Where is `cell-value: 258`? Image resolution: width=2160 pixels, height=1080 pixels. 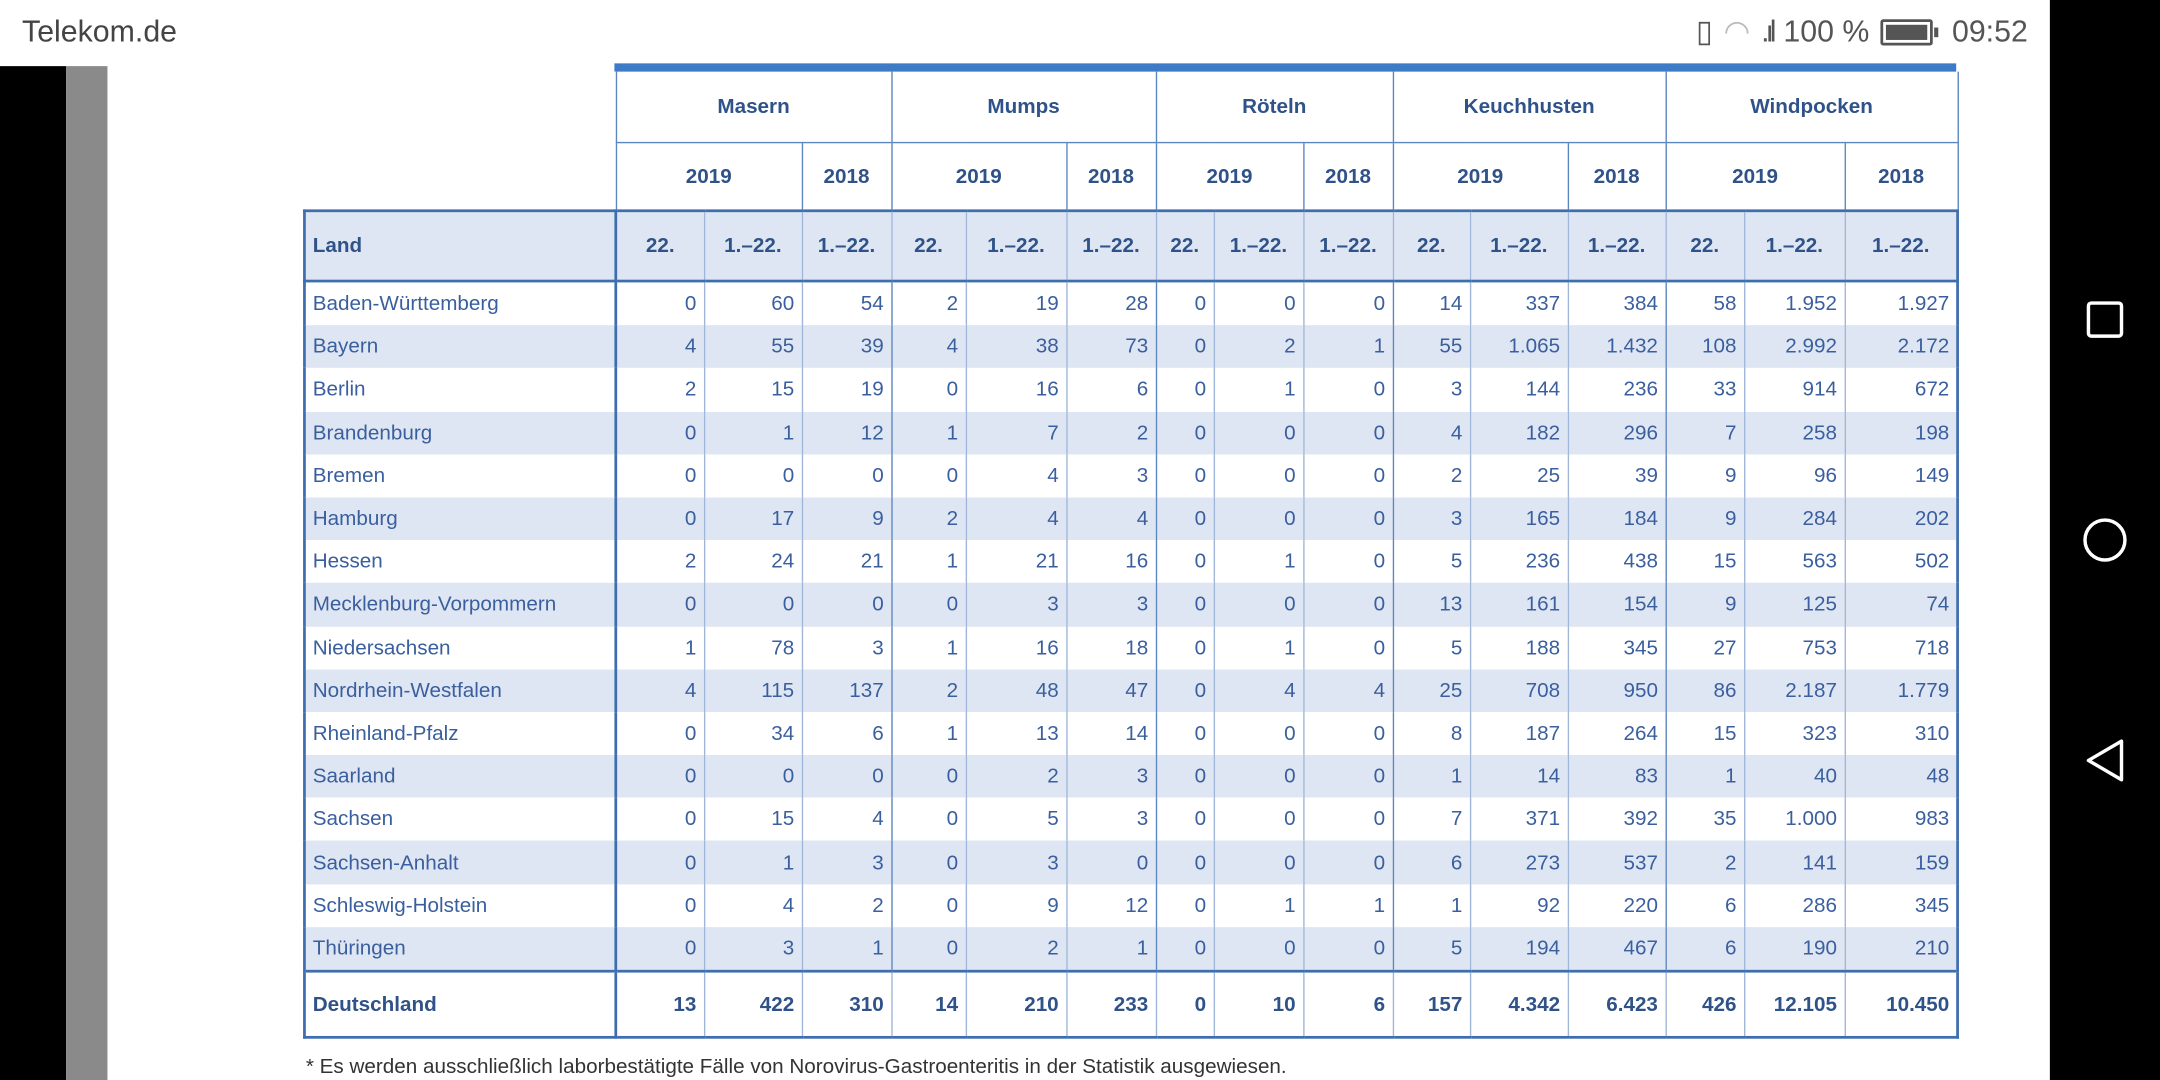
cell-value: 258 is located at coordinates (1794, 433).